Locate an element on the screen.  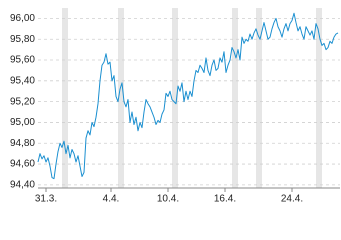
x-tick-label: 24.4. is located at coordinates (292, 199).